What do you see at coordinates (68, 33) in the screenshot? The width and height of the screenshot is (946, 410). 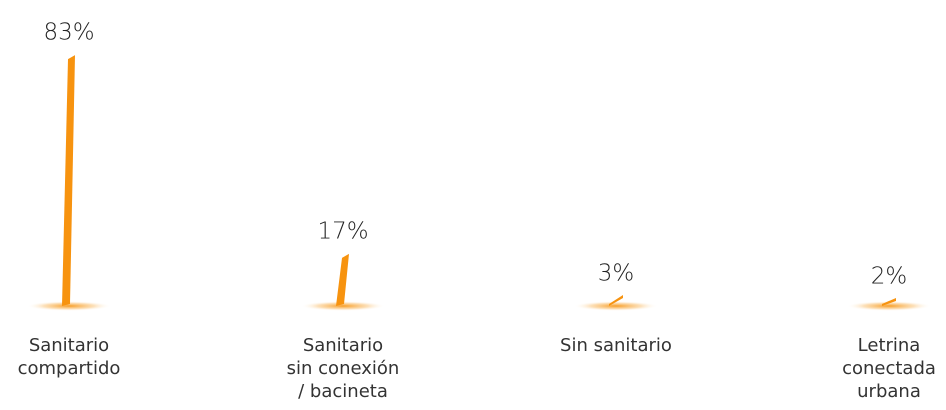 I see `value-label: 83%` at bounding box center [68, 33].